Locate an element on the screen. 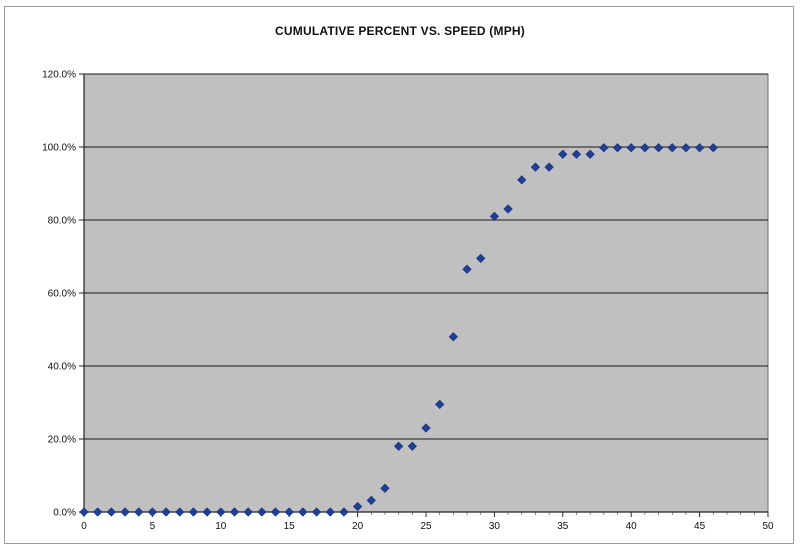  y-tick-label: 80.0% is located at coordinates (62, 221).